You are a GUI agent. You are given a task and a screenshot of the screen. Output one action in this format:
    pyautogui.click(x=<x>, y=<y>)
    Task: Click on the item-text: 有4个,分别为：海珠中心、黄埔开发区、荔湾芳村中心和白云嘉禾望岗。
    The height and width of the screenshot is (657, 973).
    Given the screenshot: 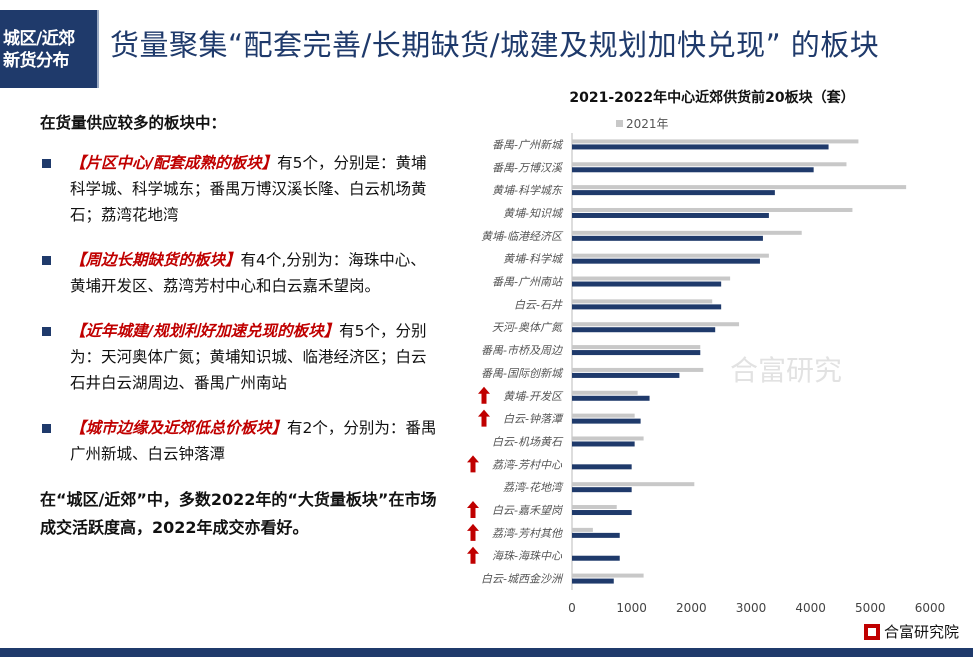 What is the action you would take?
    pyautogui.click(x=248, y=273)
    